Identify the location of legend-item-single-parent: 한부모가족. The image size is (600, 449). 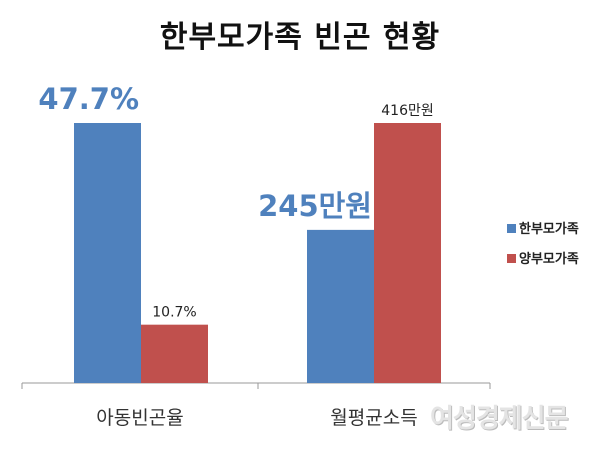
(543, 227).